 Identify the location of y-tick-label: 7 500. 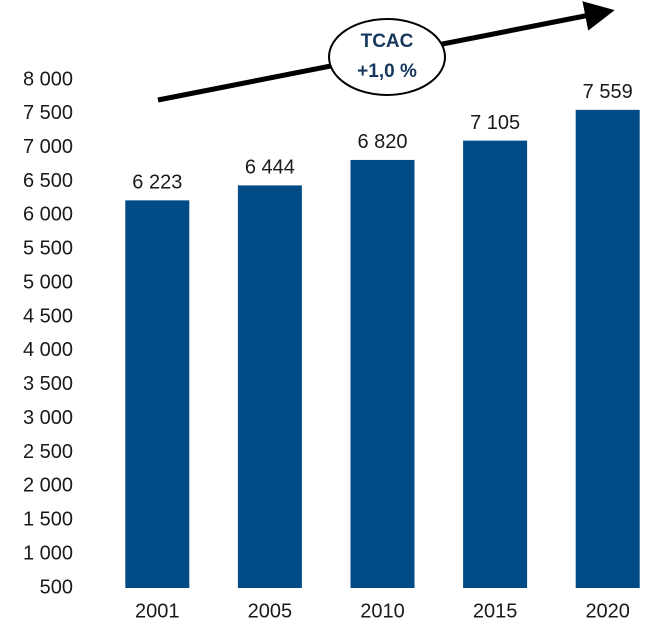
(48, 113).